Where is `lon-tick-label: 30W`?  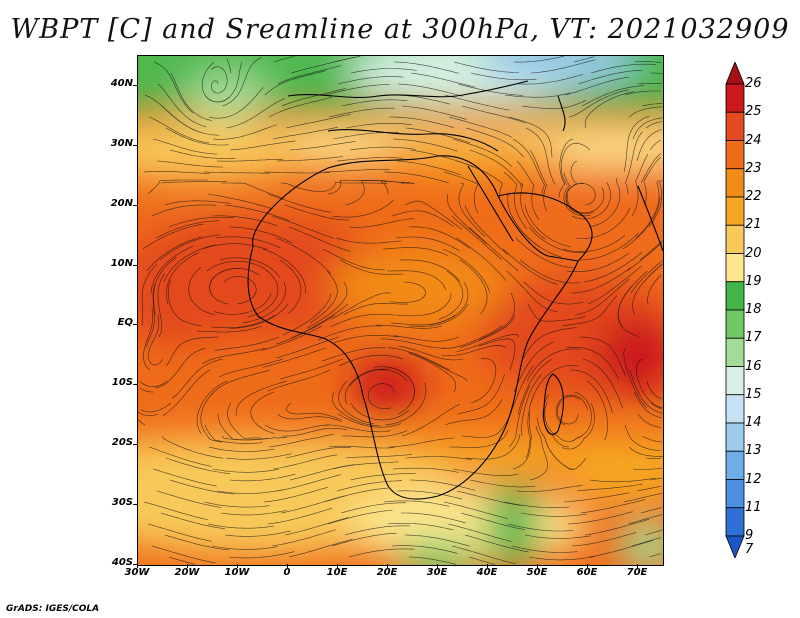
lon-tick-label: 30W is located at coordinates (137, 572).